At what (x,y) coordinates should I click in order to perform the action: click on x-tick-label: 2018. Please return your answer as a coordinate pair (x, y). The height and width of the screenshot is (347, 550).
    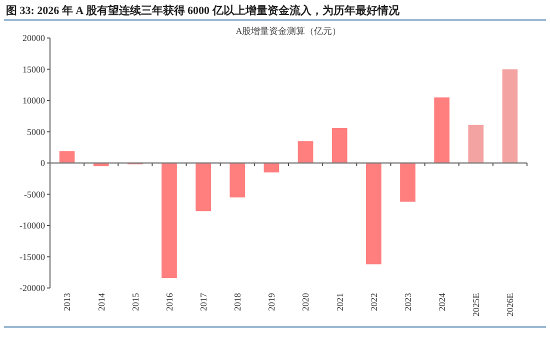
    Looking at the image, I should click on (237, 301).